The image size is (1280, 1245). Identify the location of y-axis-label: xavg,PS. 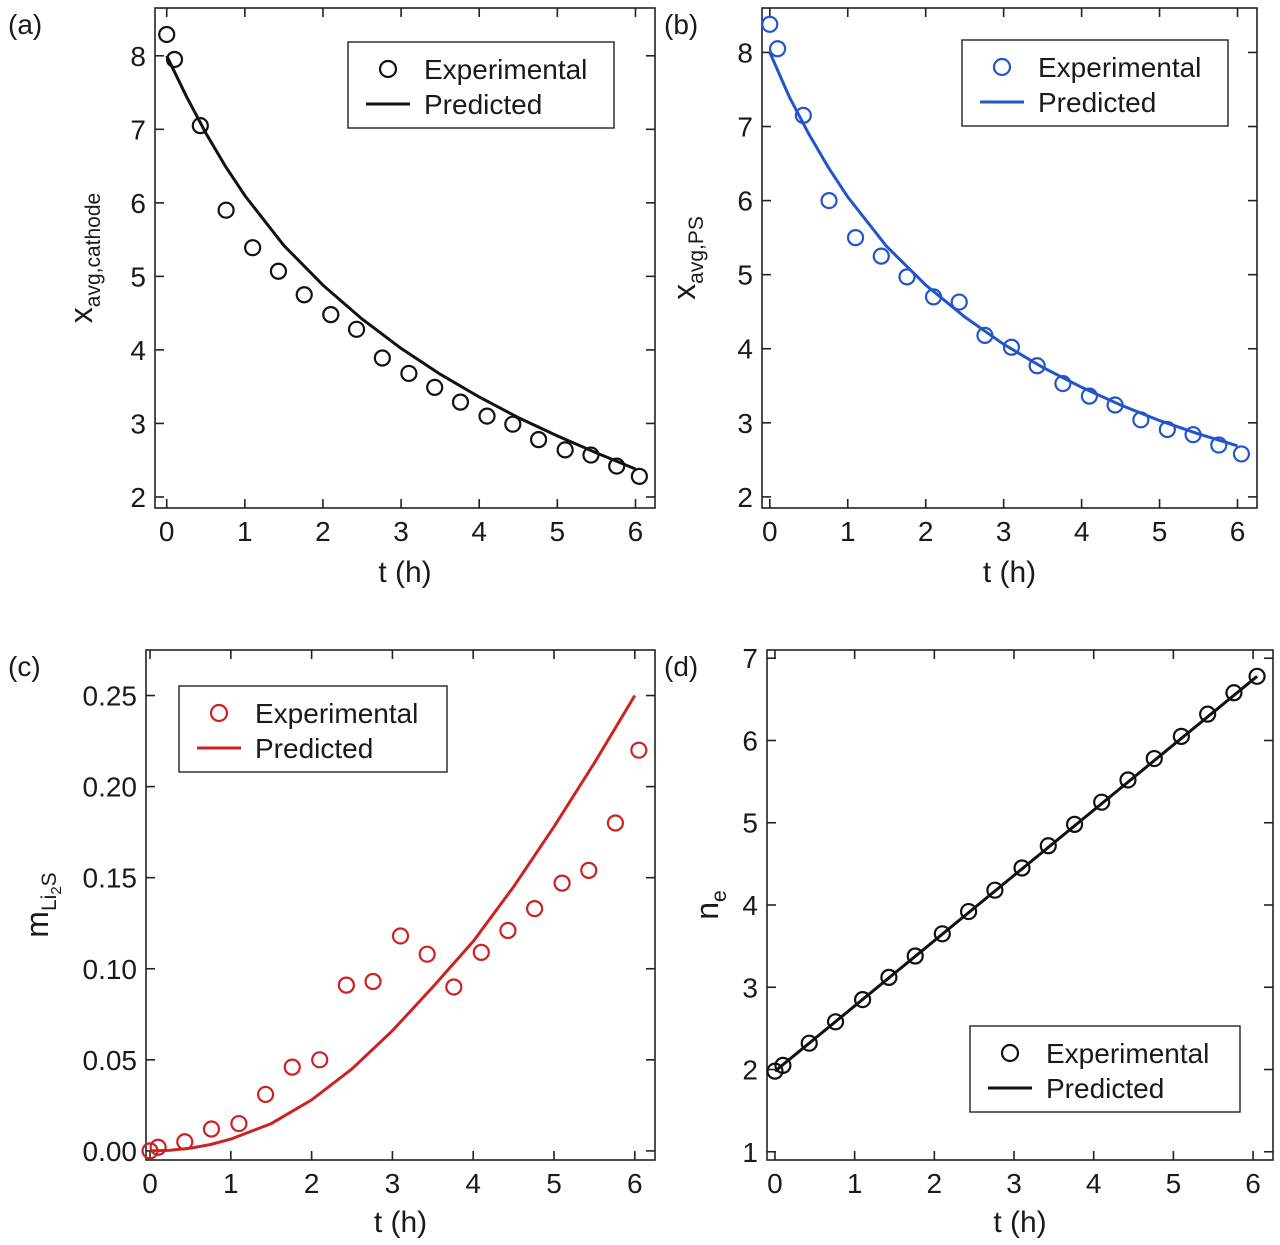
(687, 258).